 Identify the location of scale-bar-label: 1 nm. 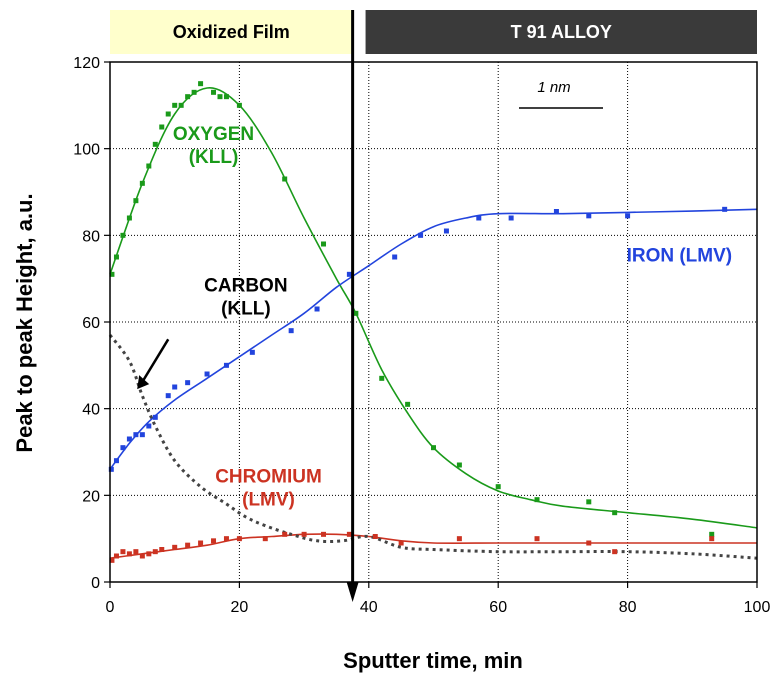
(553, 87).